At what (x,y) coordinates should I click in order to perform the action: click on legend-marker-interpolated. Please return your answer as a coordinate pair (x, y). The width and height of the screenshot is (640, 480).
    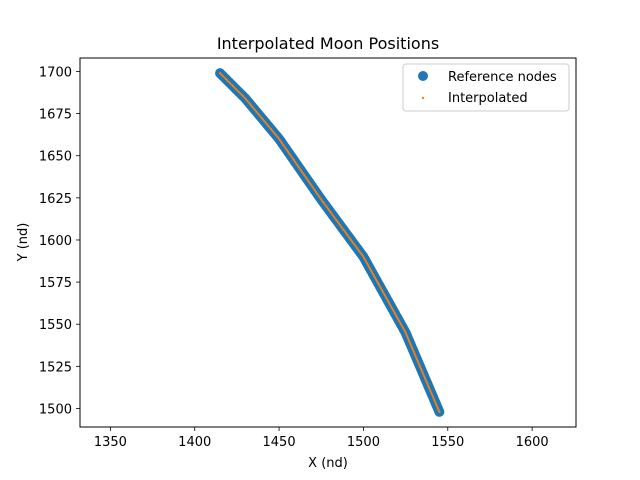
    Looking at the image, I should click on (423, 98).